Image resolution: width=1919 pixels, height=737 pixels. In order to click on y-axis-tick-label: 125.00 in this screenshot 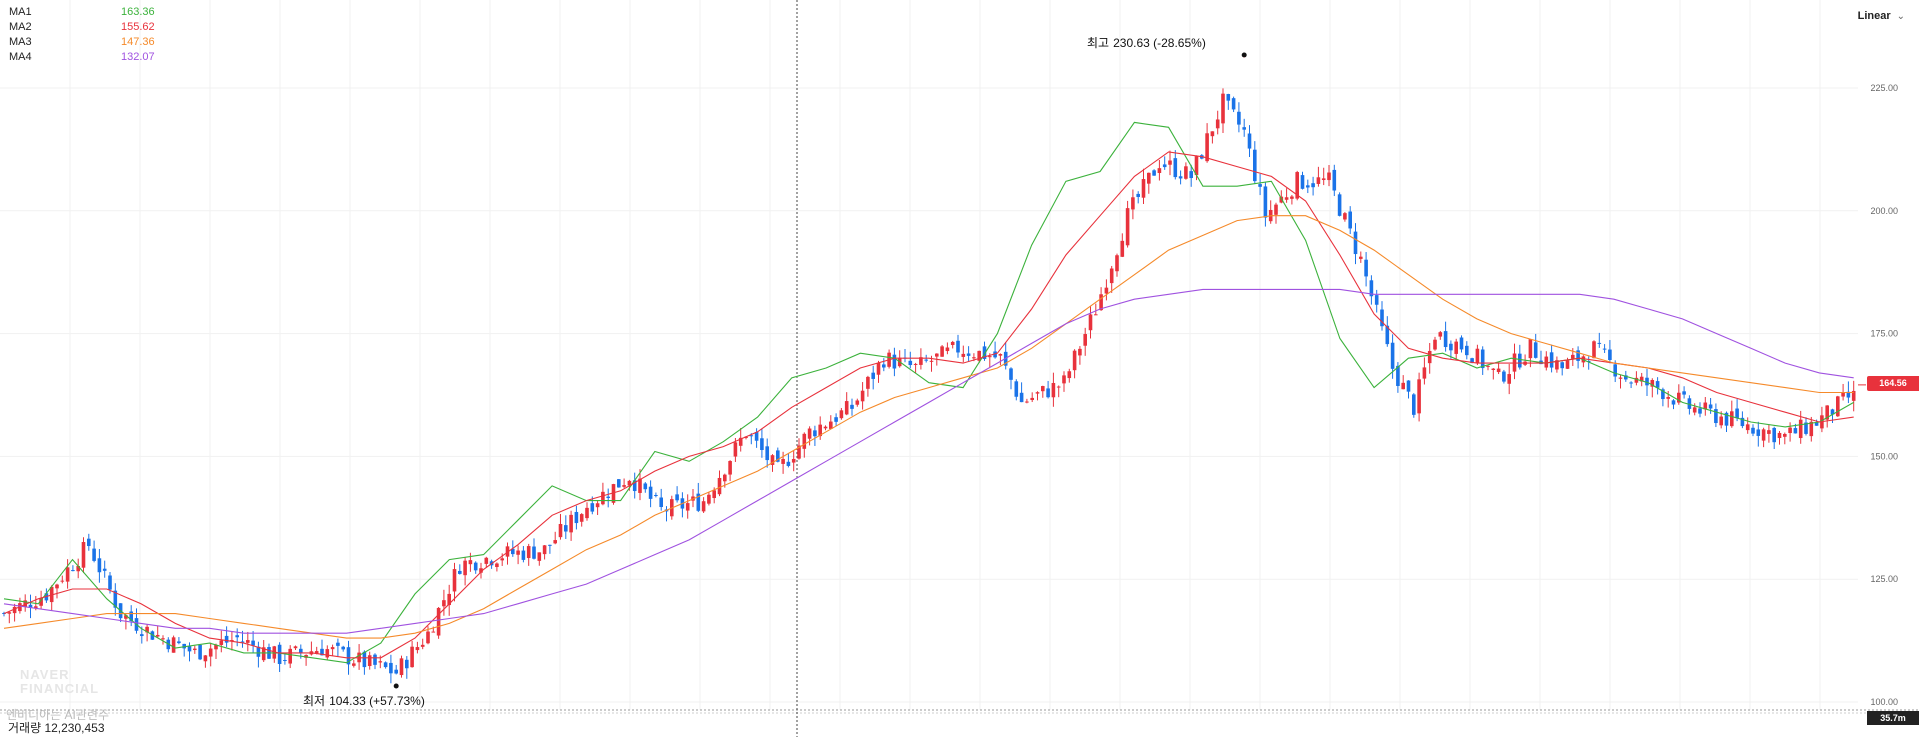, I will do `click(1884, 579)`.